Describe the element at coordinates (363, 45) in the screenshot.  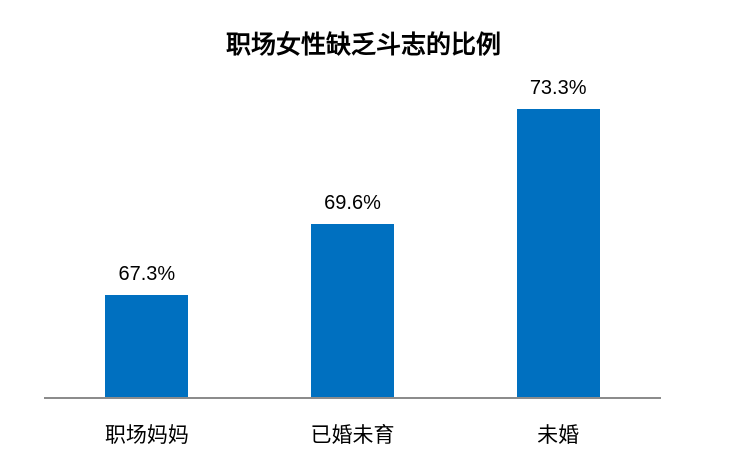
I see `chart-title: 职场女性缺乏斗志的比例` at that location.